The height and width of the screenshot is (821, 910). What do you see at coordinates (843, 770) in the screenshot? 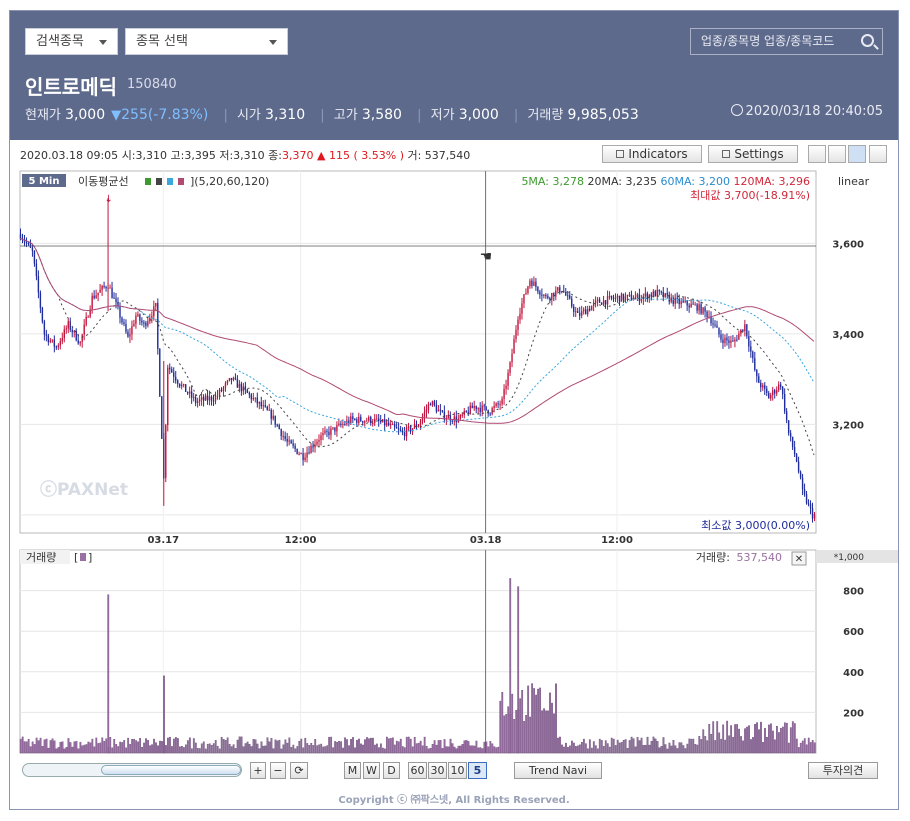
I see `invest-opinion-button: 투자의견` at bounding box center [843, 770].